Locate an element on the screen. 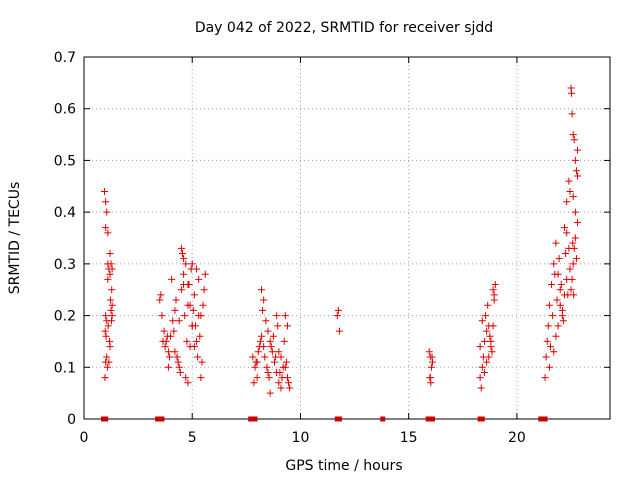  x-tick-label: 20 is located at coordinates (517, 438).